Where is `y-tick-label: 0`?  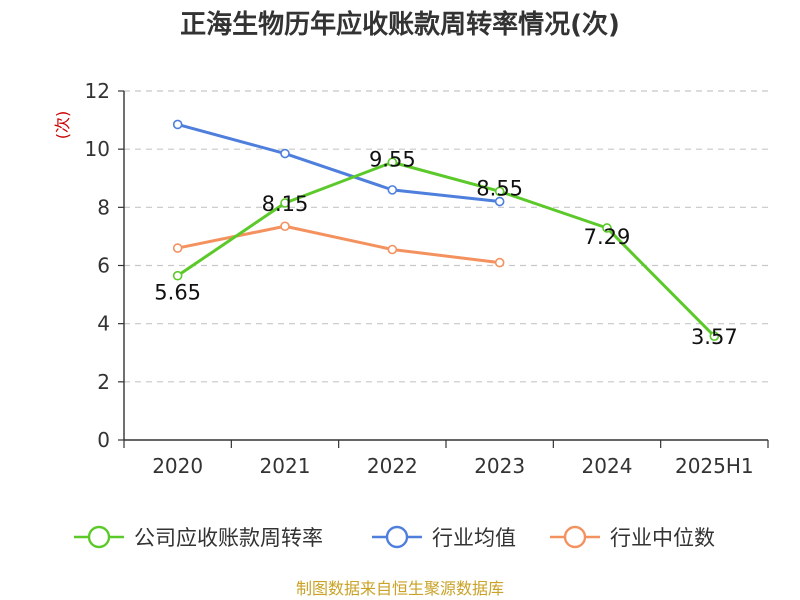 y-tick-label: 0 is located at coordinates (103, 440).